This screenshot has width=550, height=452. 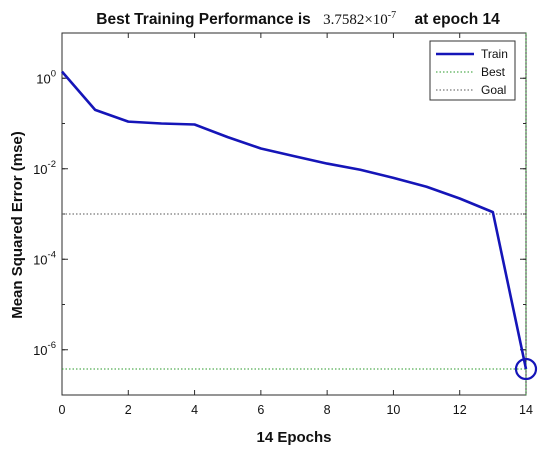 What do you see at coordinates (493, 90) in the screenshot?
I see `legend-label-goal: Goal` at bounding box center [493, 90].